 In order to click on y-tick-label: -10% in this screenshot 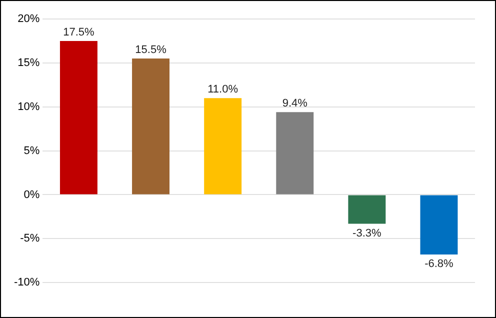, I will do `click(27, 282)`.